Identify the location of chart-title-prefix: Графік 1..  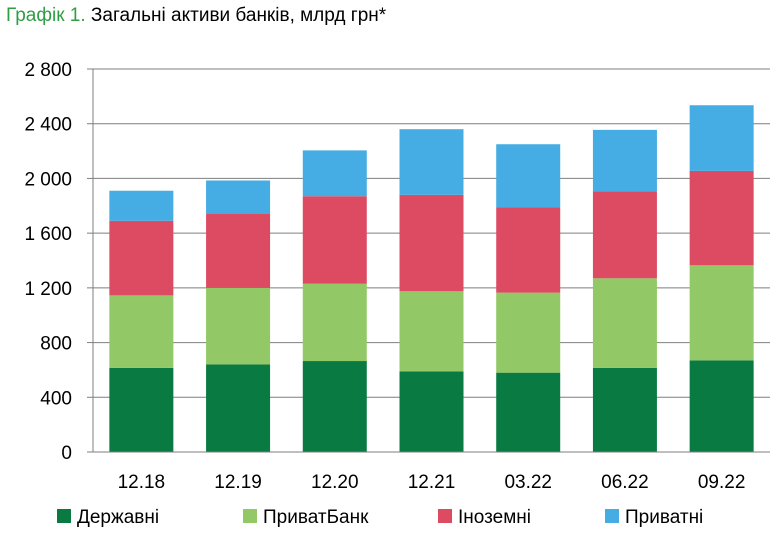
(46, 15).